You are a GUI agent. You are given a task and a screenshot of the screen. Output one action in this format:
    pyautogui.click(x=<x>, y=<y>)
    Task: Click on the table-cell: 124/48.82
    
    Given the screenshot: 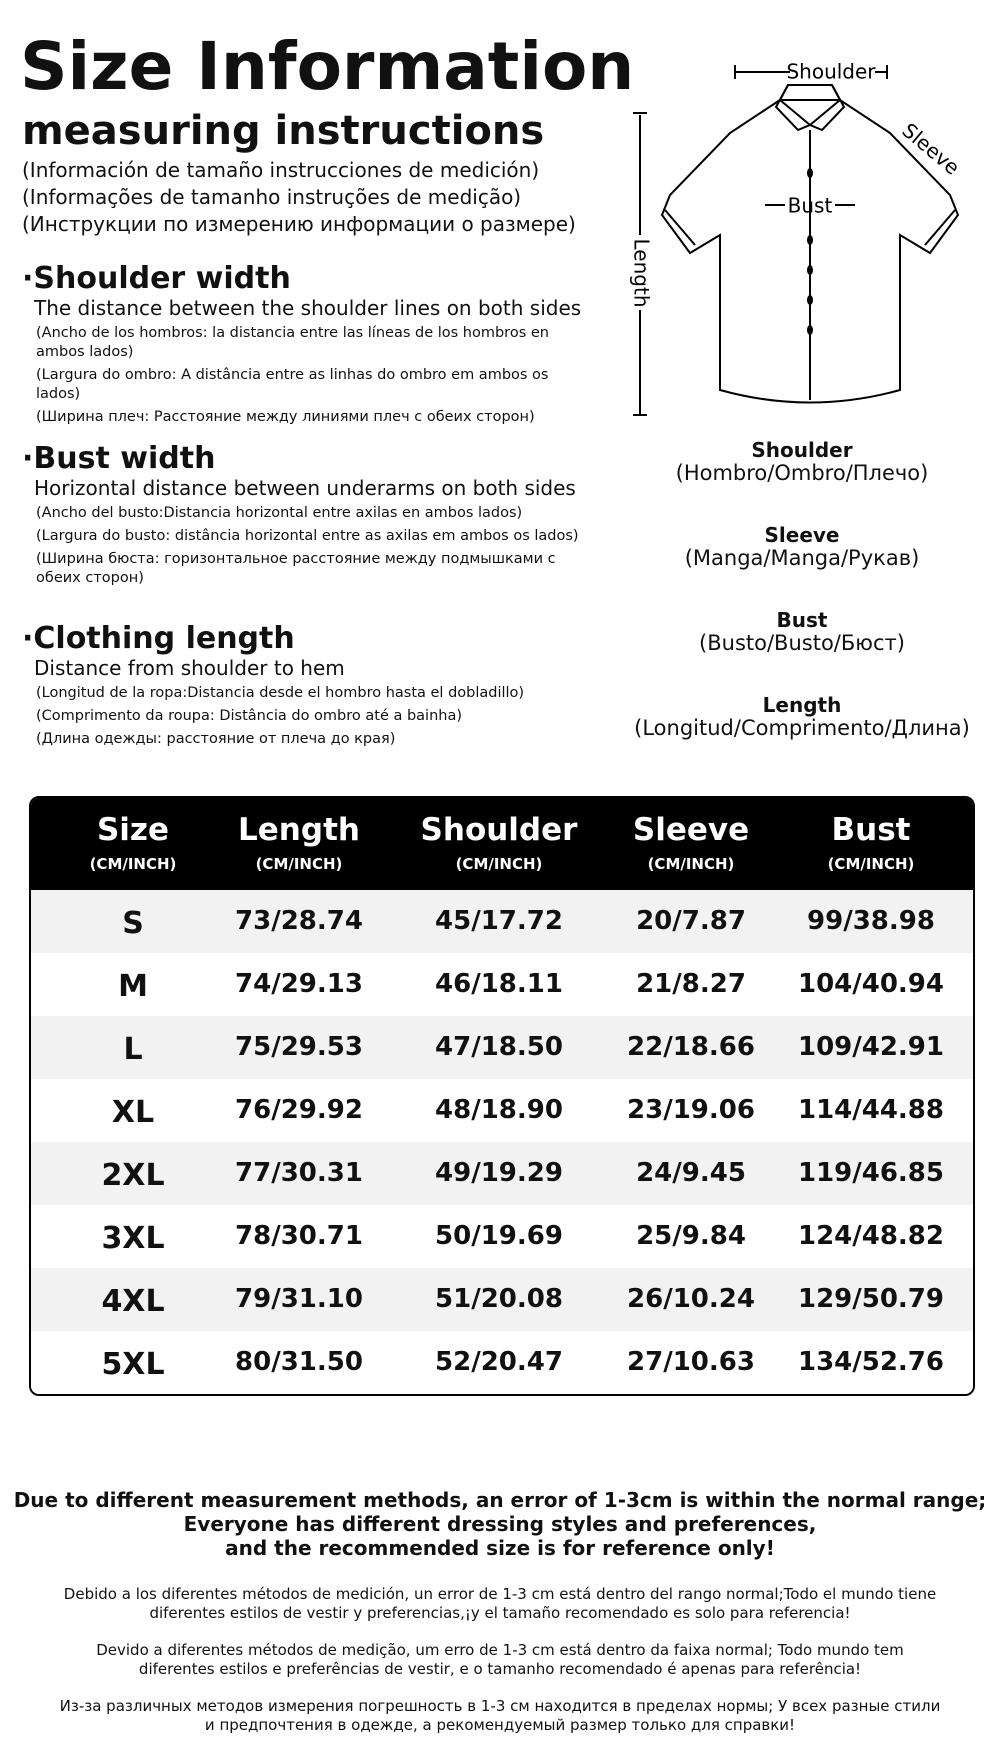 What is the action you would take?
    pyautogui.click(x=870, y=1236)
    